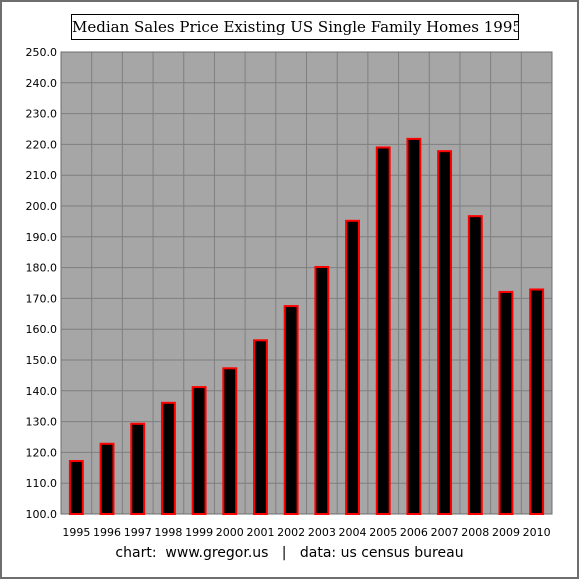  I want to click on y-tick-label: 120.0, so click(42, 452).